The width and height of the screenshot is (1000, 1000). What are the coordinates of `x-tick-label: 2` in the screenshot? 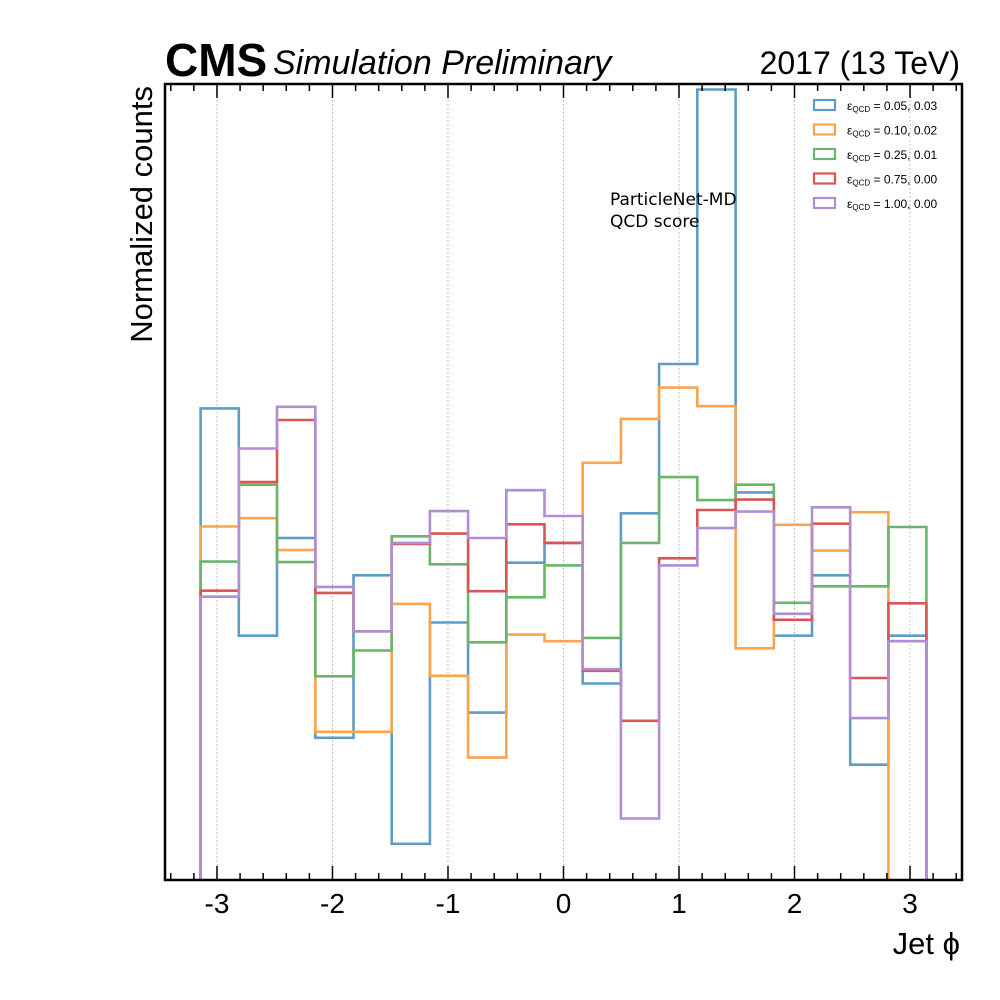 It's located at (795, 903).